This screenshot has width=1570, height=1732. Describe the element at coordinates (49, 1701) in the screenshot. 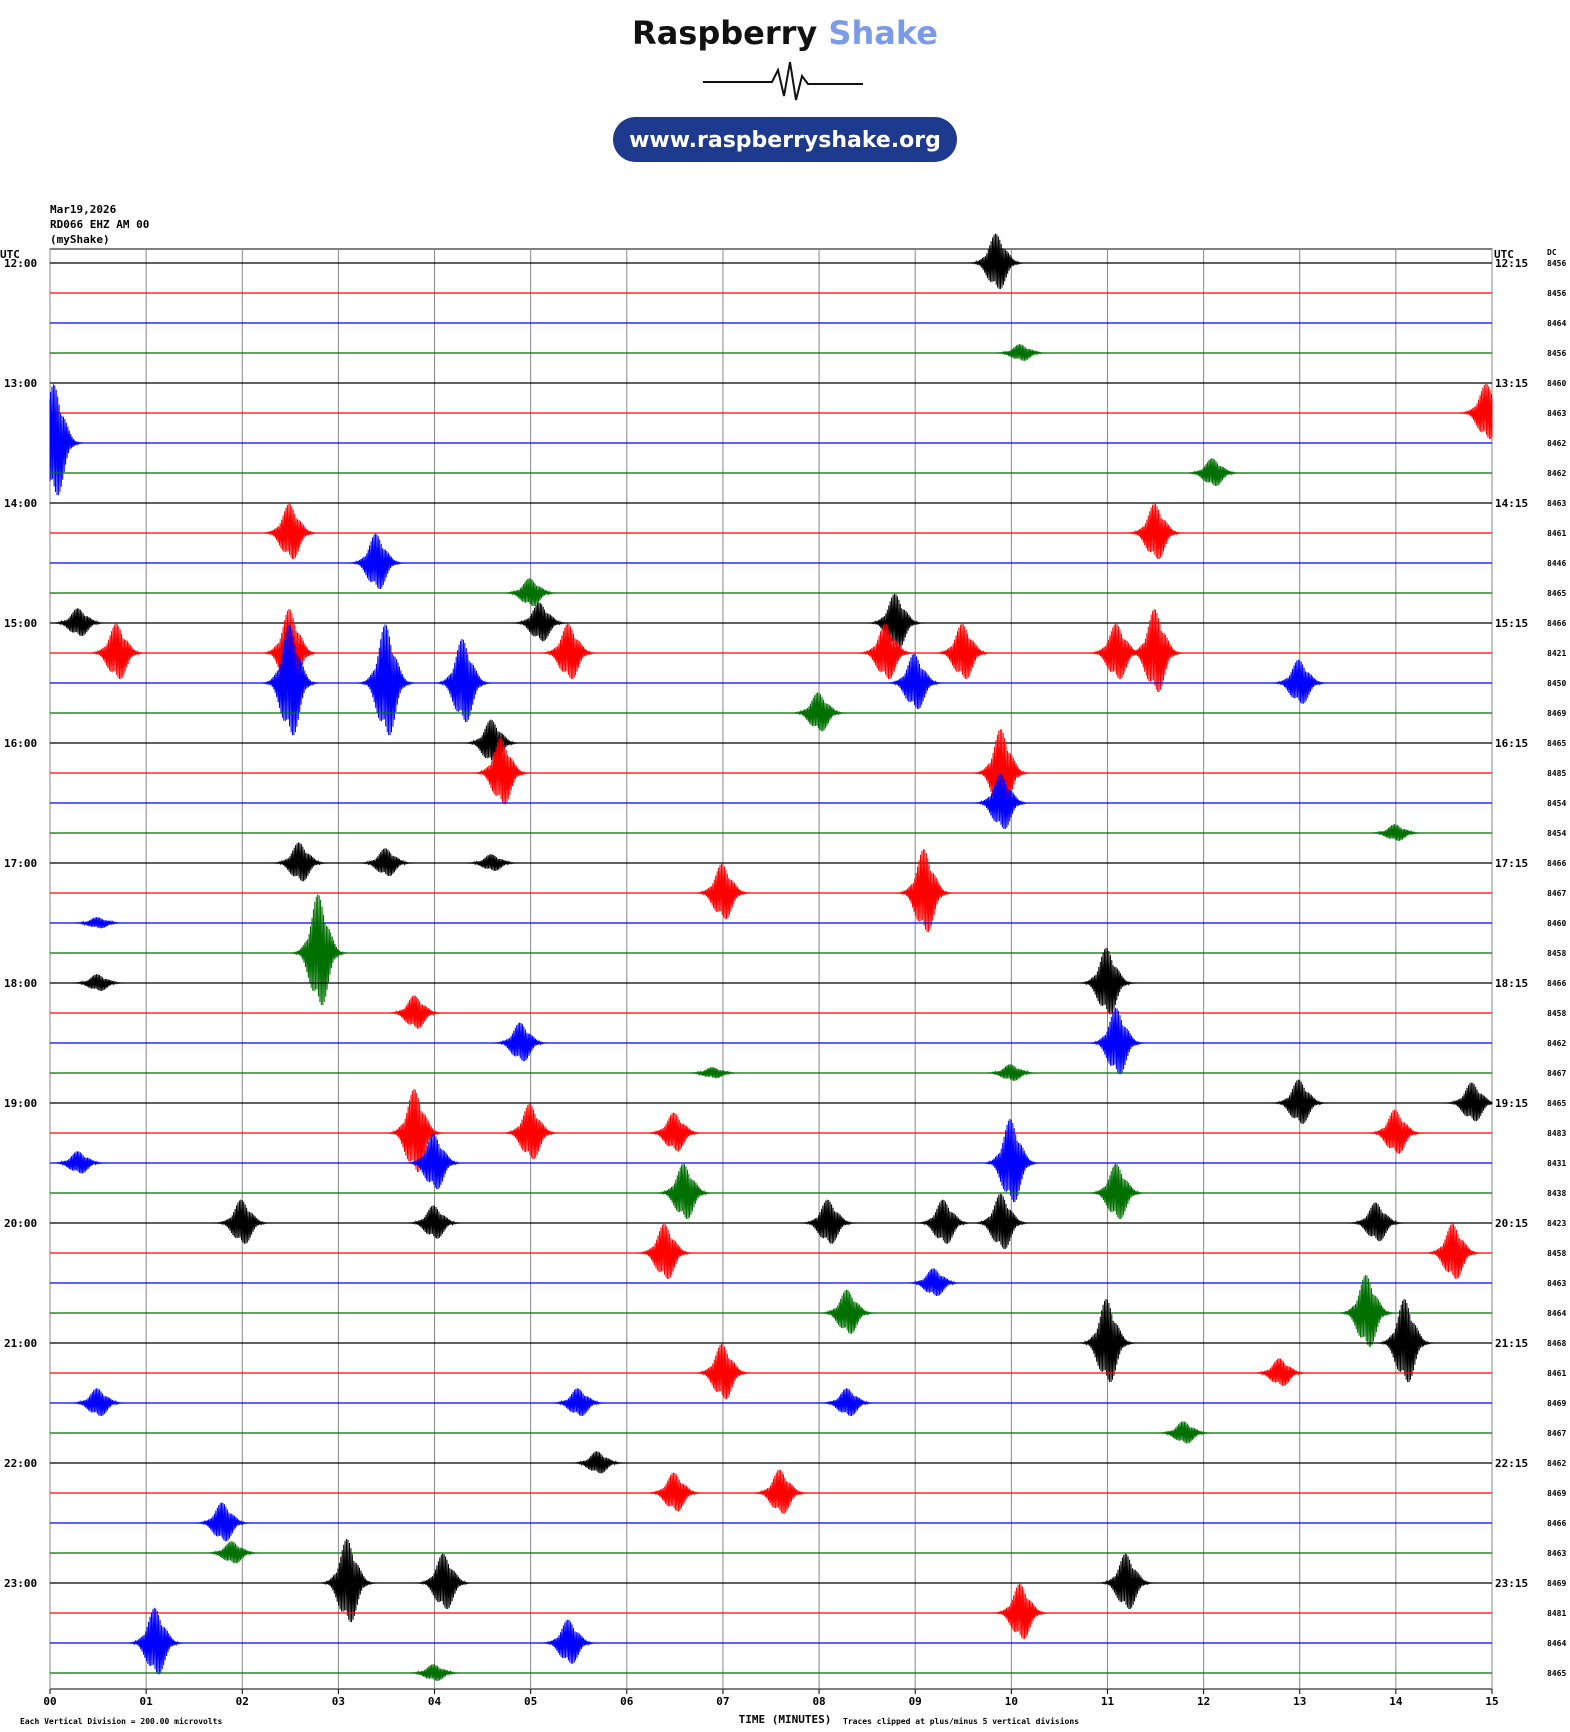

I see `x-tick-label: 00` at that location.